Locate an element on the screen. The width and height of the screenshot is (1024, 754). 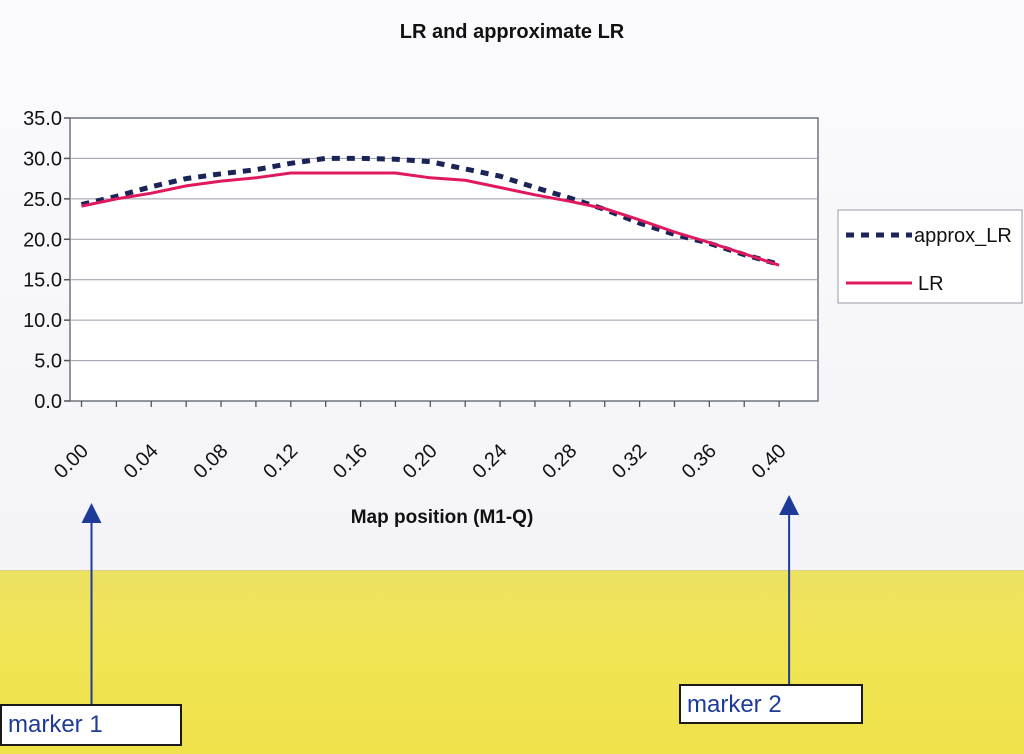
x-tick-label: 0.16 is located at coordinates (350, 461).